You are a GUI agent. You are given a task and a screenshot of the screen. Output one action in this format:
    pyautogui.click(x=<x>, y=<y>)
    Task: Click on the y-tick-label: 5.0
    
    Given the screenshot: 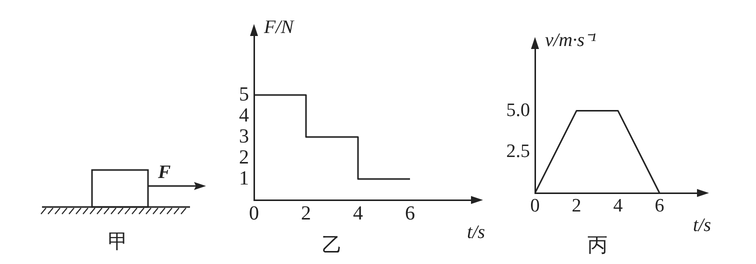 What is the action you would take?
    pyautogui.click(x=518, y=110)
    